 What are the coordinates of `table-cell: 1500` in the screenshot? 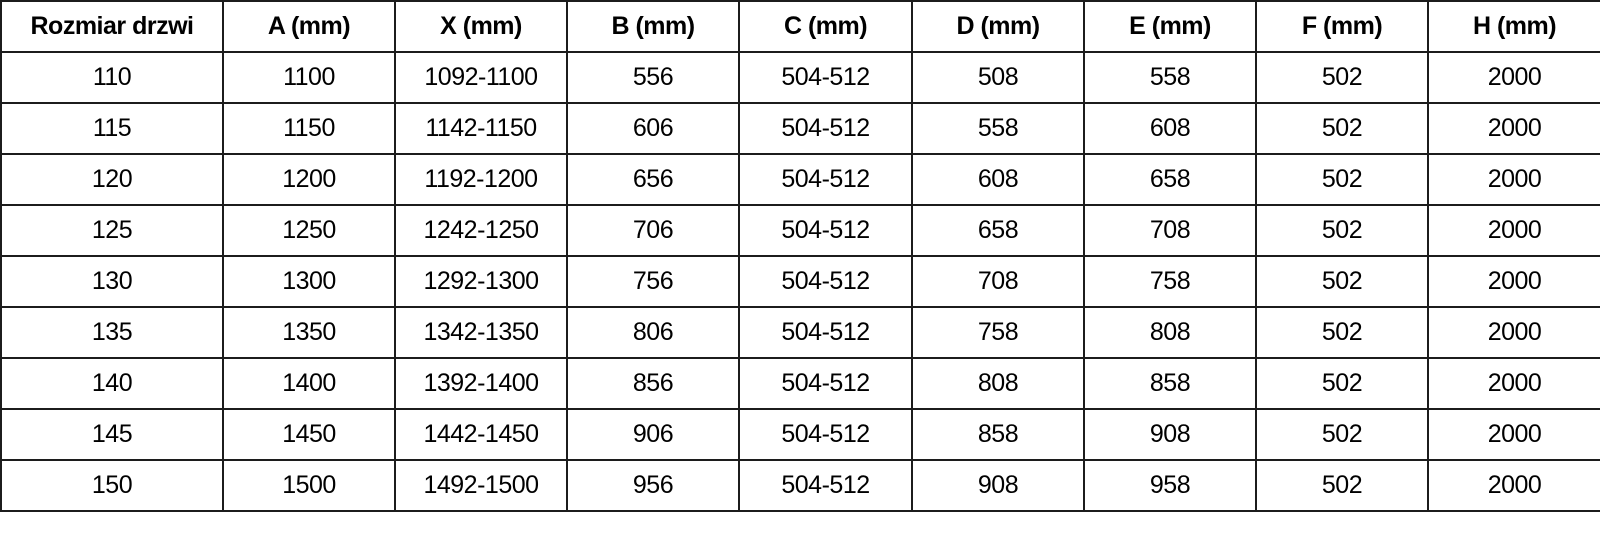 It's located at (309, 485).